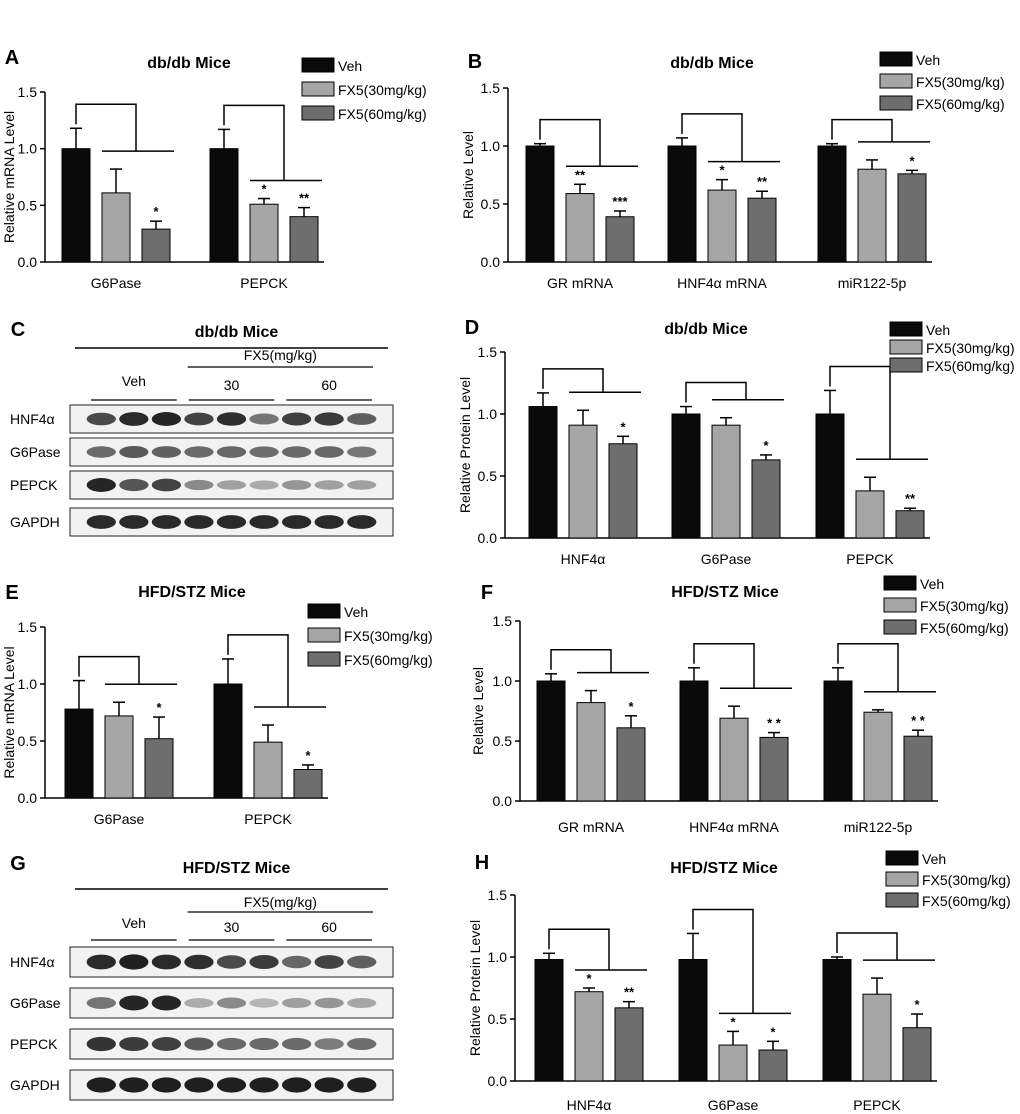 This screenshot has height=1114, width=1020. I want to click on panel-g-blot-label: HNF4α, so click(32, 962).